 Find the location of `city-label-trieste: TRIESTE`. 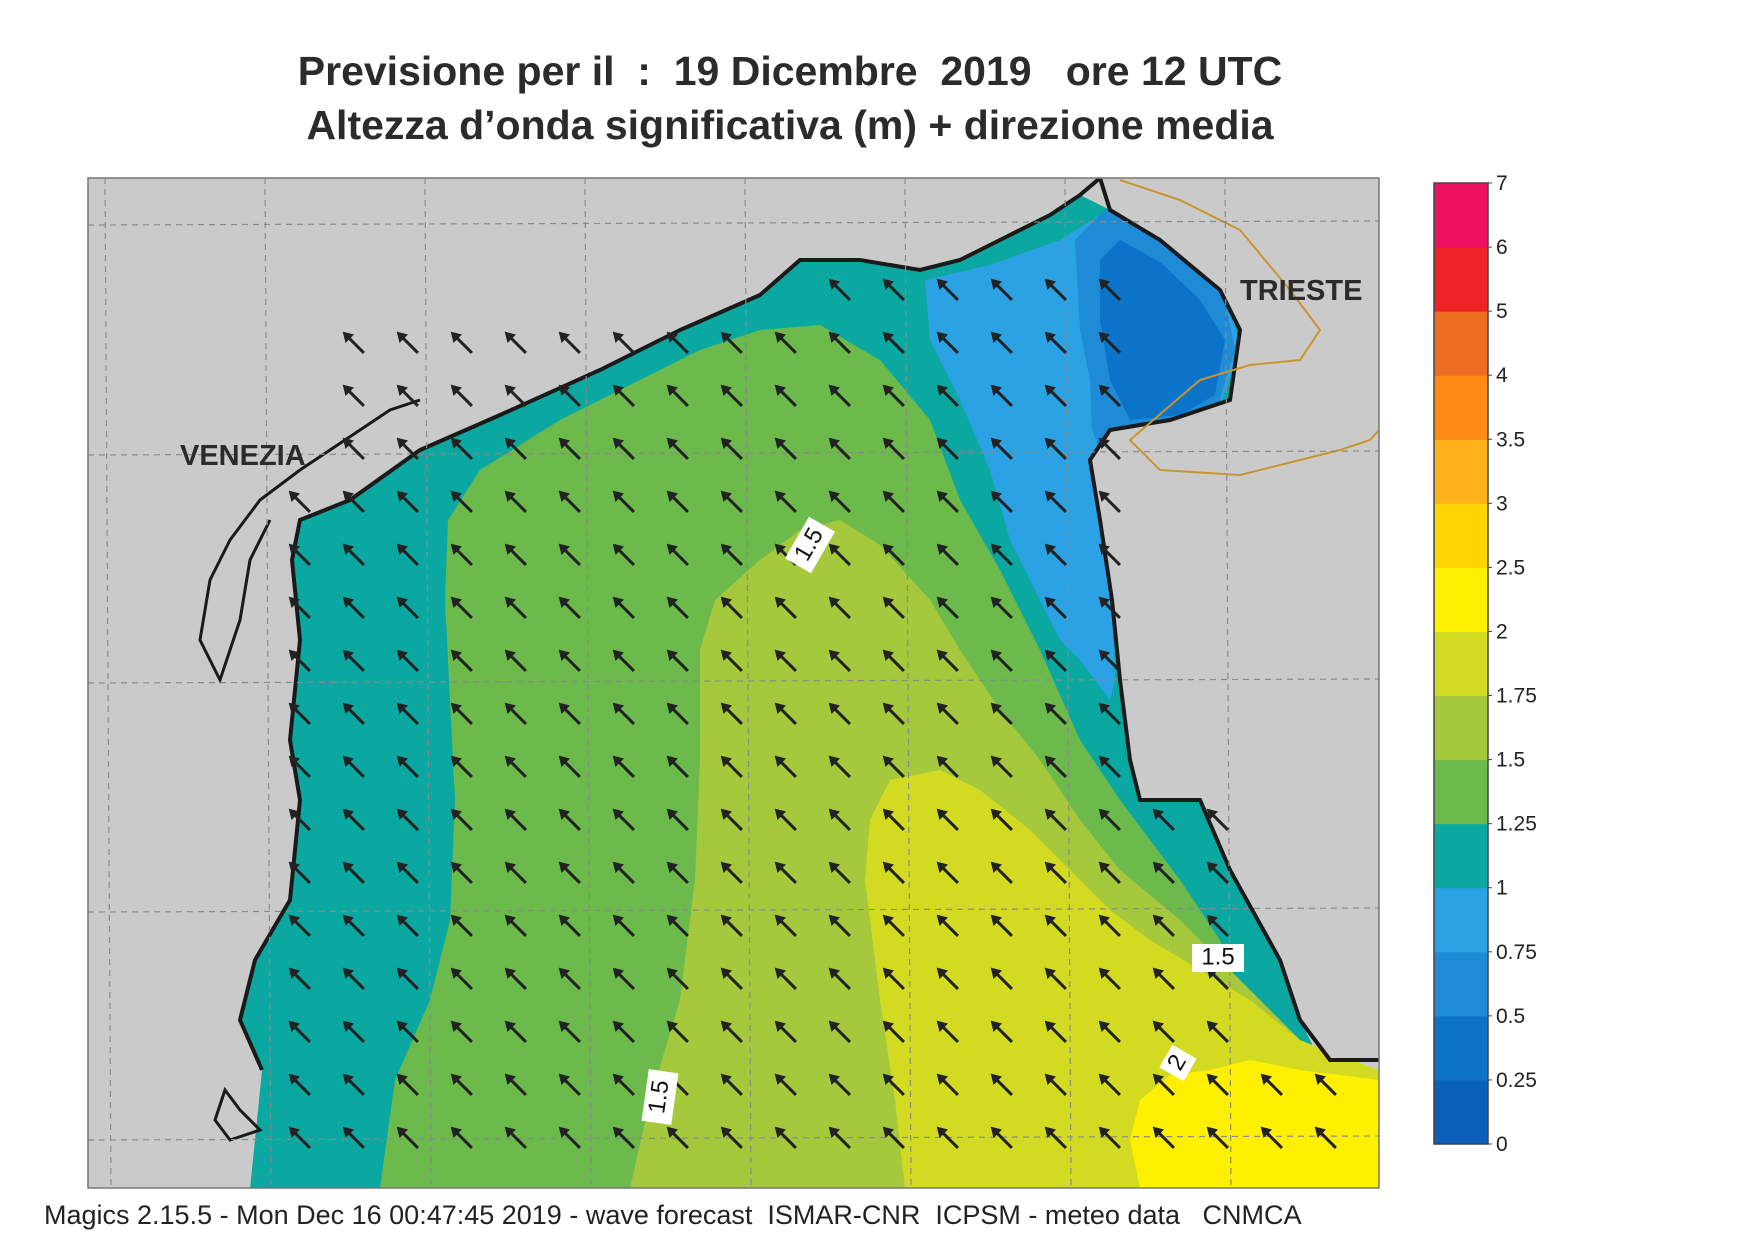

city-label-trieste: TRIESTE is located at coordinates (1301, 291).